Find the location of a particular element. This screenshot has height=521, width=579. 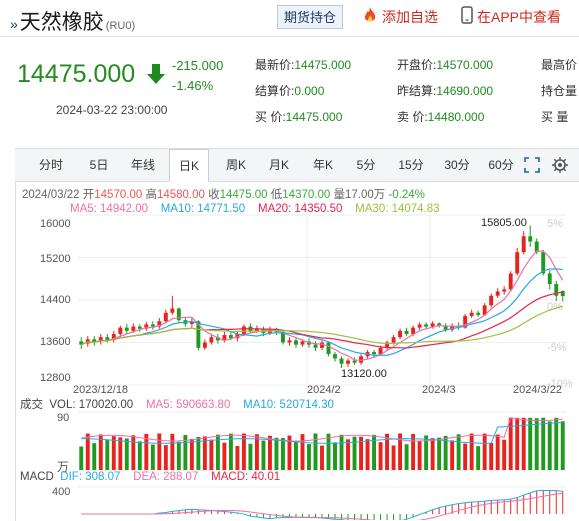

ma30-legend: MA30: 14074.83 is located at coordinates (397, 209).